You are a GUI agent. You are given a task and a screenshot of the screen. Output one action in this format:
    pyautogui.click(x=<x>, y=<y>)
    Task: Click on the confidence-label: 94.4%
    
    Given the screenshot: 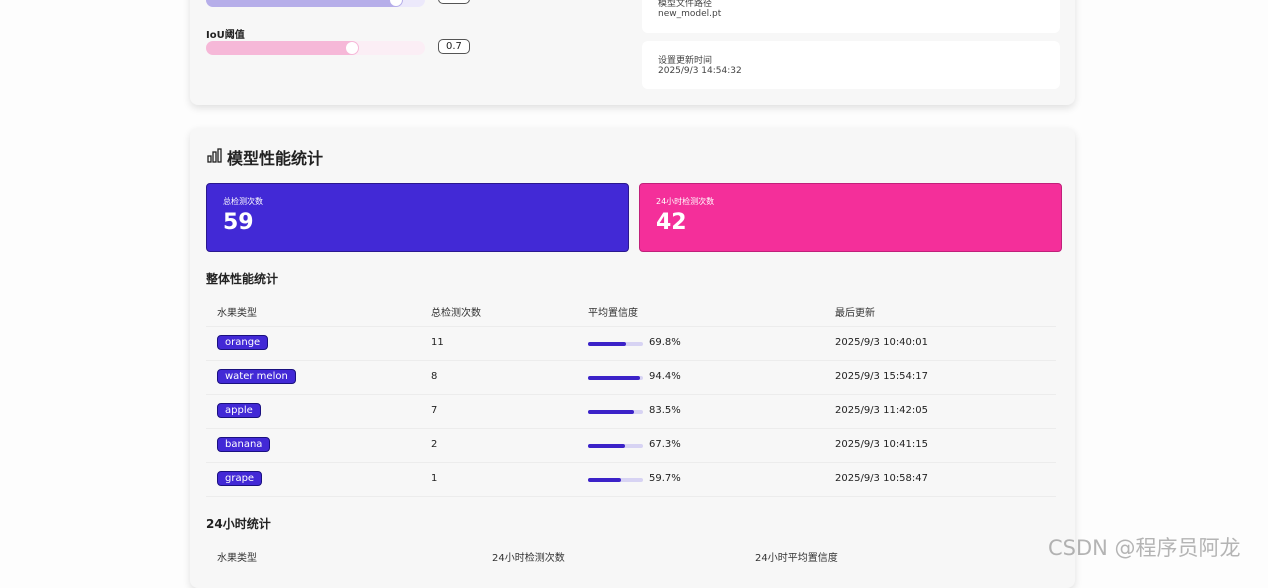 What is the action you would take?
    pyautogui.click(x=665, y=376)
    